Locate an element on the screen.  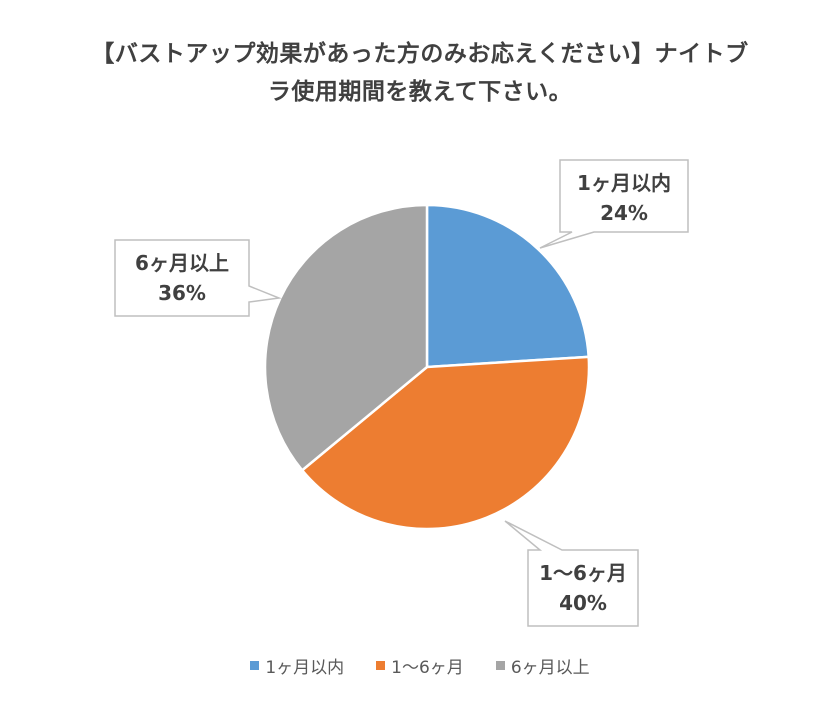
legend-item: 1ヶ月以内 is located at coordinates (297, 665).